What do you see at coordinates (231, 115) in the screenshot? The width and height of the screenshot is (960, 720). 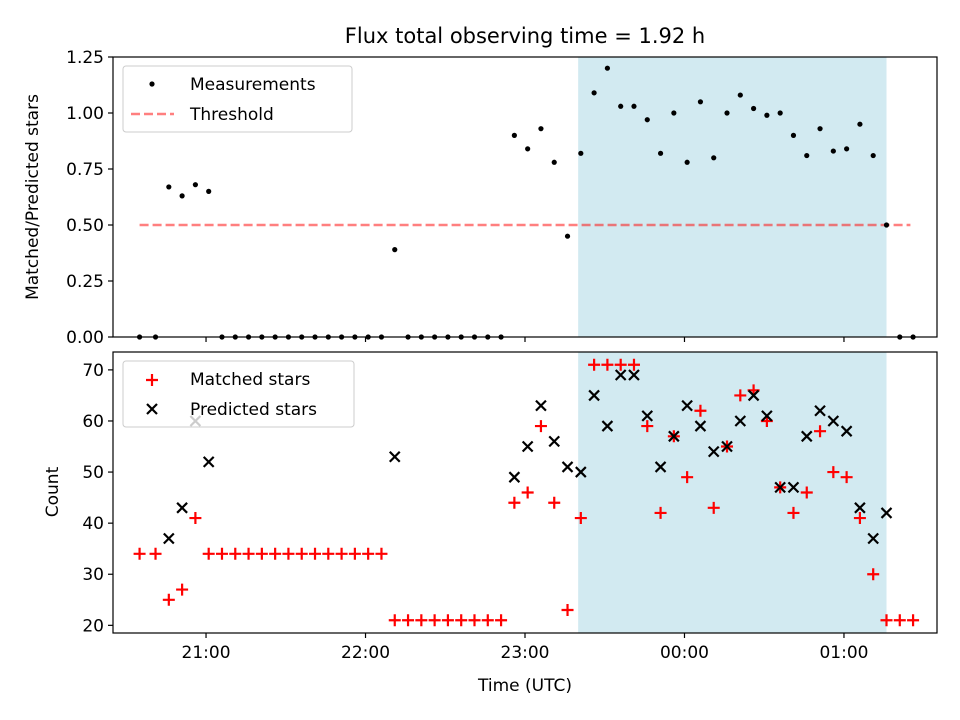 I see `legend-threshold-label: Threshold` at bounding box center [231, 115].